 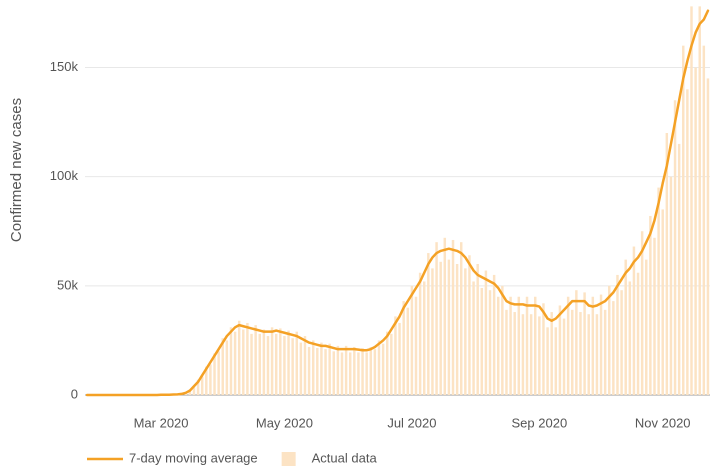 I want to click on x-axis: Mar 2020 May 2020 Jul 2020 Sep 2020 Nov 2020, so click(x=412, y=422).